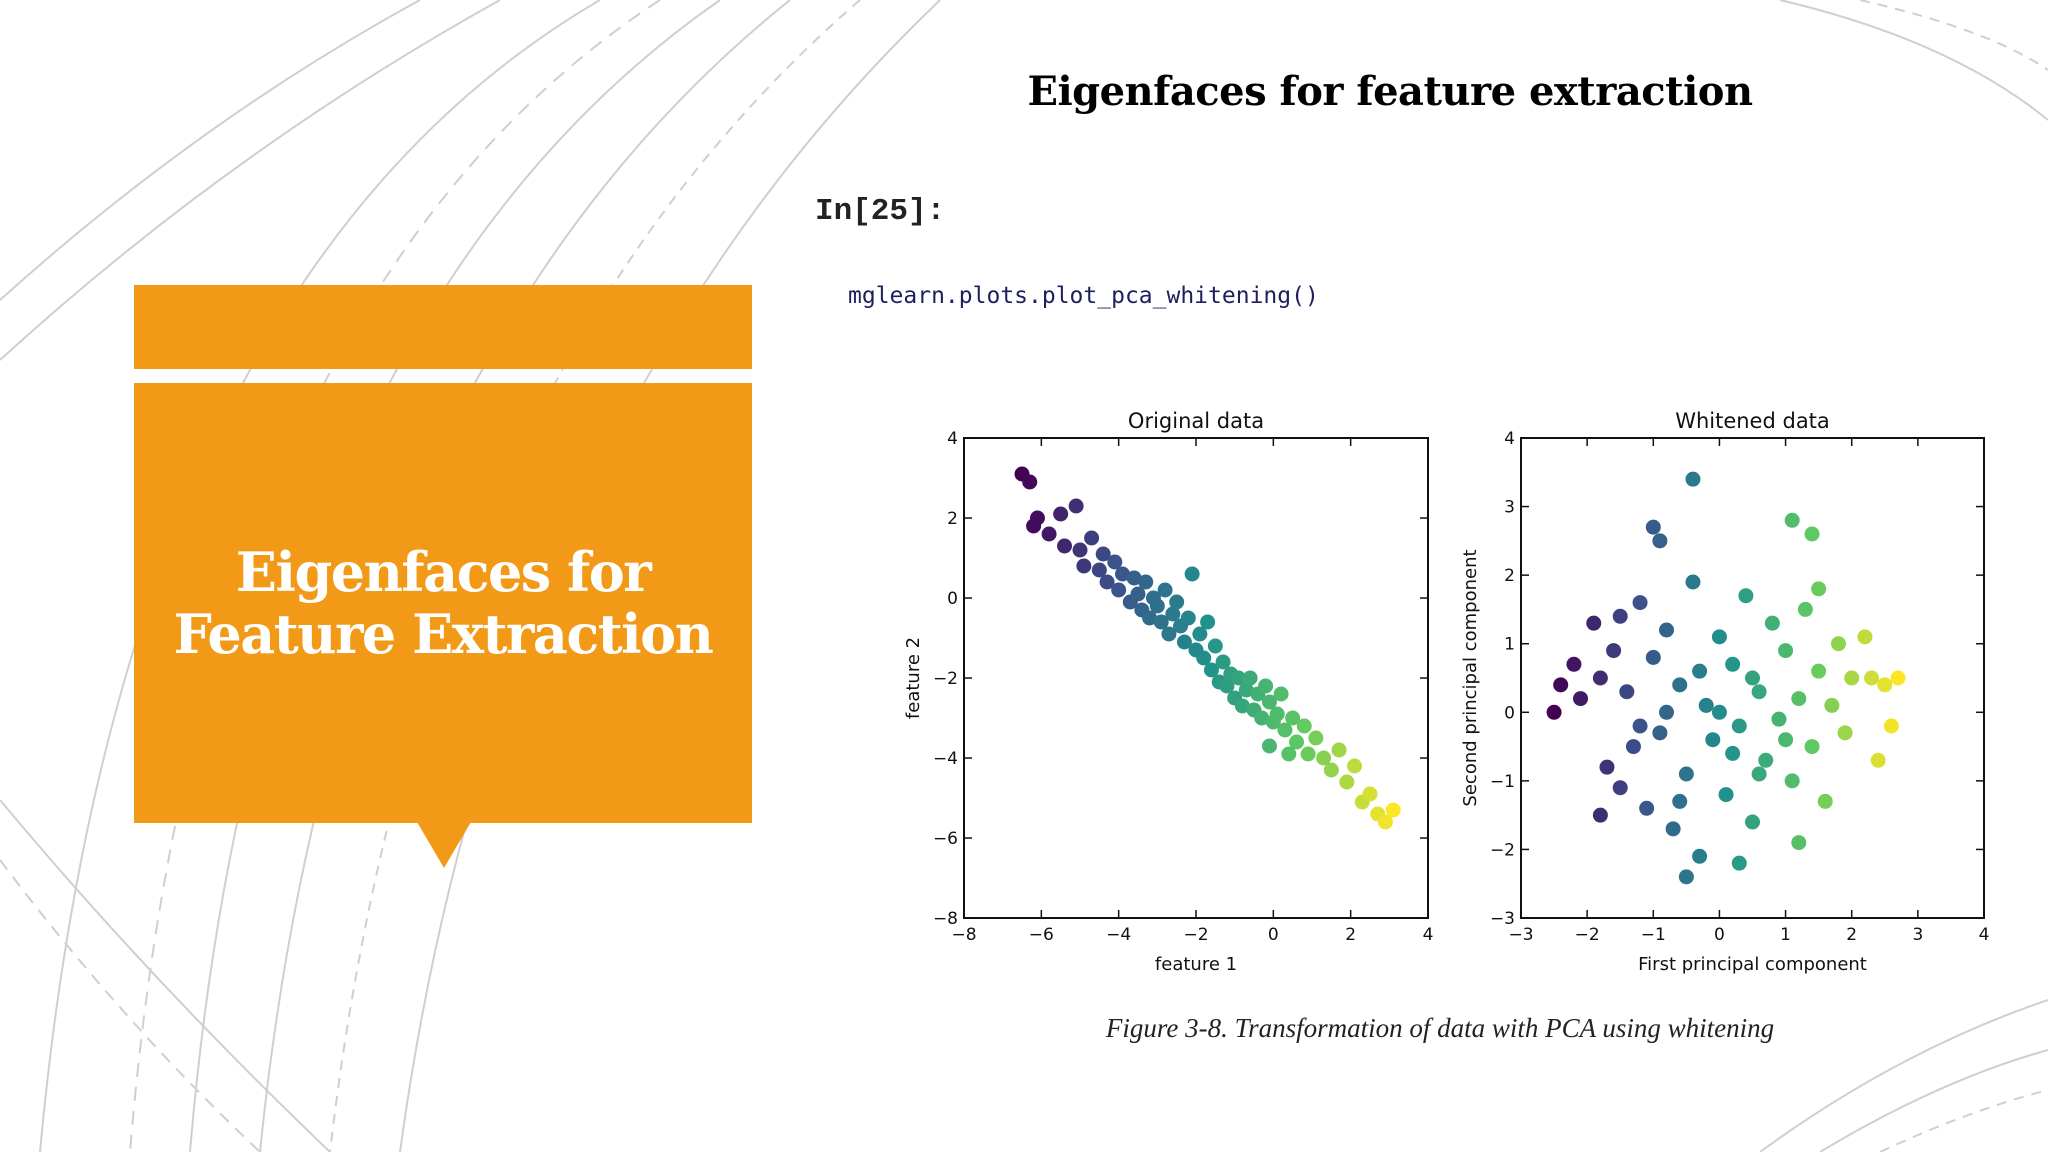 This screenshot has height=1152, width=2048. Describe the element at coordinates (1083, 296) in the screenshot. I see `code-line: mglearn.plots.plot_pca_whitening()` at that location.